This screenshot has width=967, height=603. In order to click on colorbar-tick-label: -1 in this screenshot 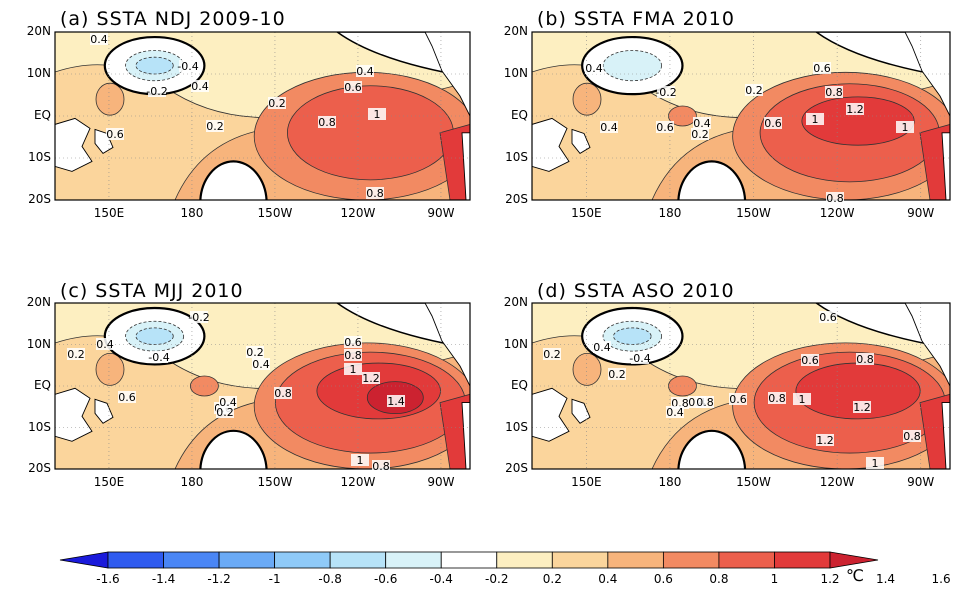, I will do `click(274, 579)`.